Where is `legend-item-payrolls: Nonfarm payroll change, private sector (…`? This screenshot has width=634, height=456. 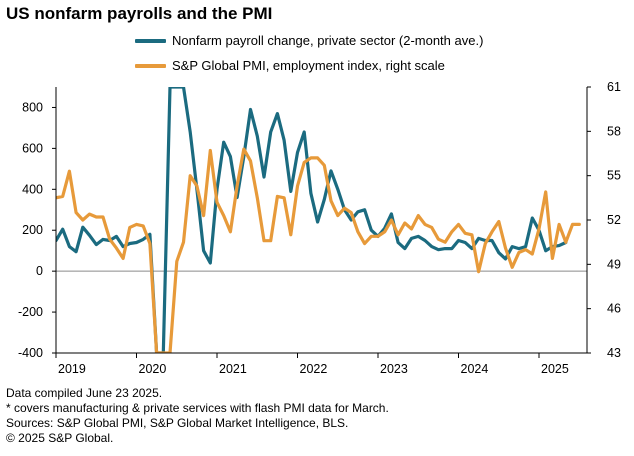 legend-item-payrolls: Nonfarm payroll change, private sector (… is located at coordinates (309, 40).